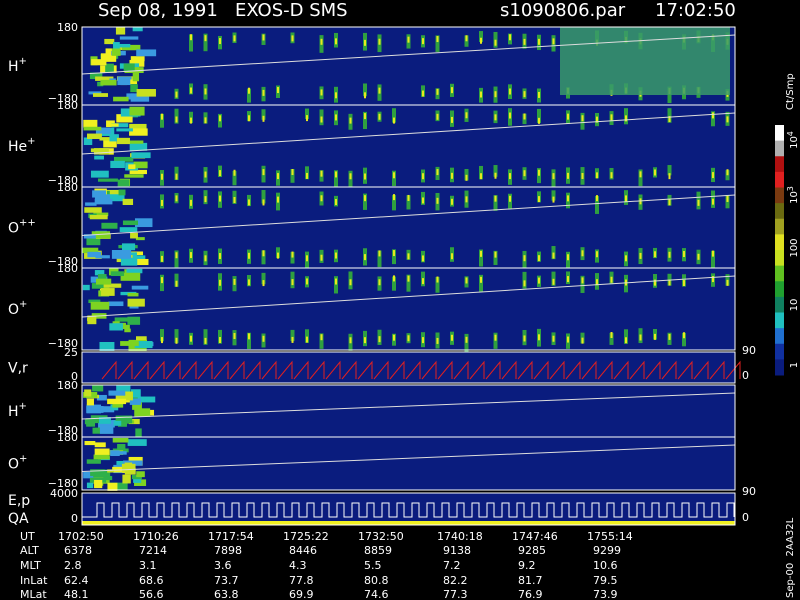 The width and height of the screenshot is (800, 600). I want to click on panel-bg, so click(408, 411).